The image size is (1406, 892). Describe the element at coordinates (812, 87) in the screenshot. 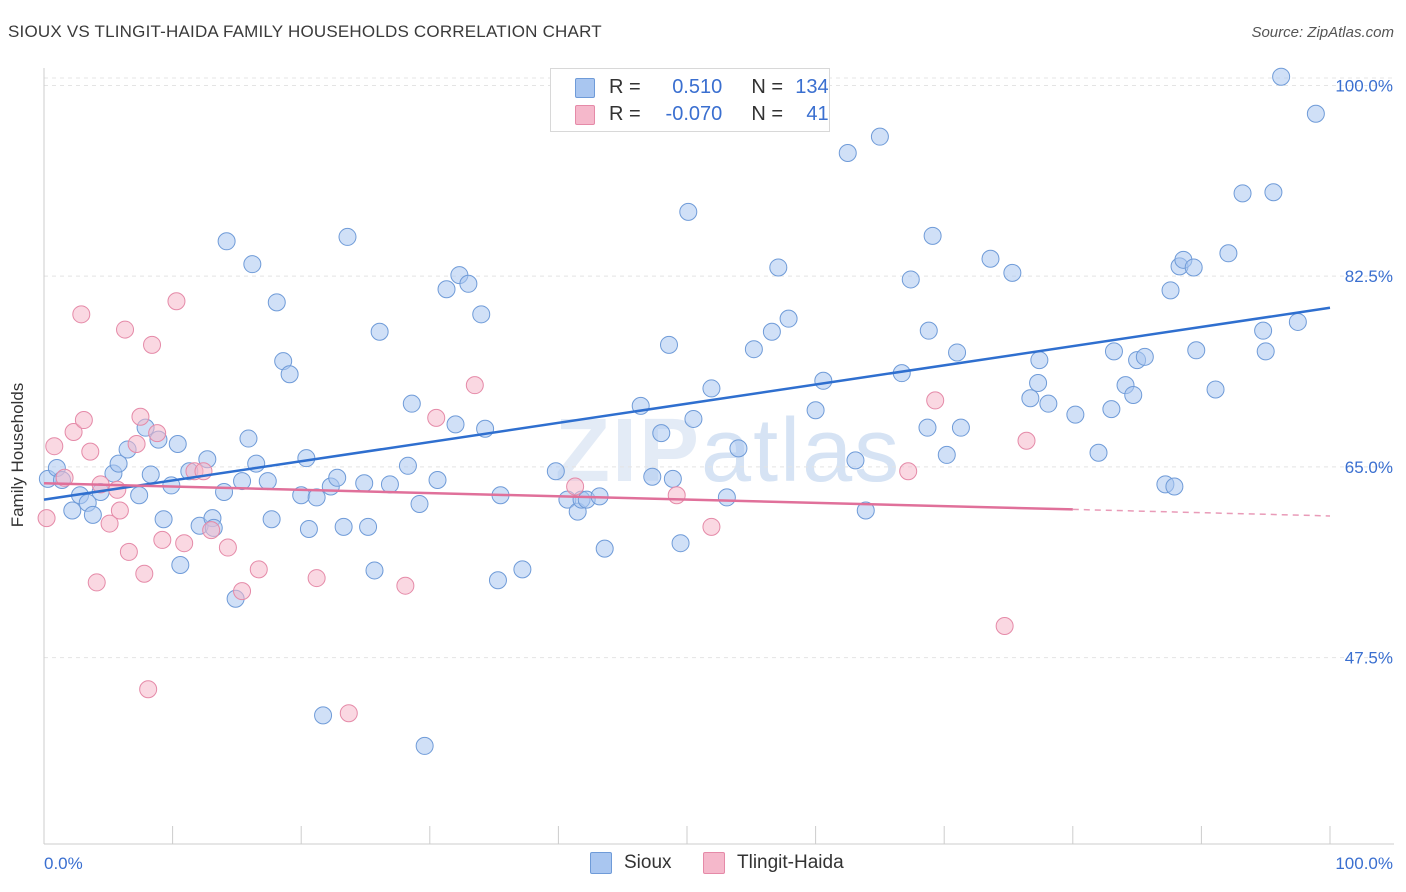

I see `n-value: 134` at that location.